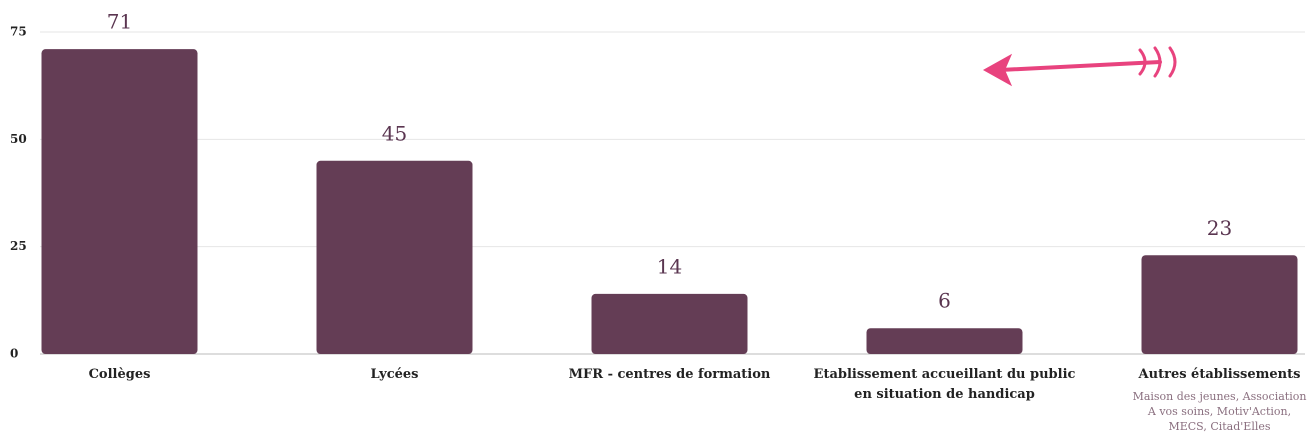 The width and height of the screenshot is (1311, 441). I want to click on y-tick-label: 0, so click(14, 354).